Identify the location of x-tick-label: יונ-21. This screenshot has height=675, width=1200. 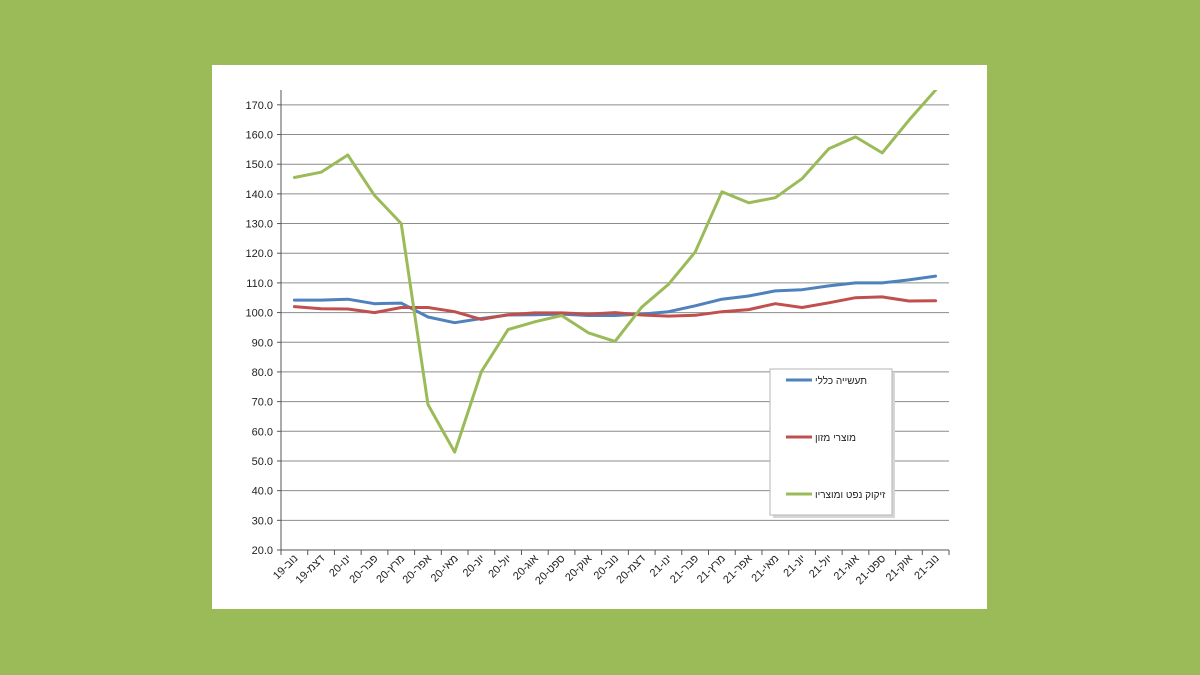
(794, 566).